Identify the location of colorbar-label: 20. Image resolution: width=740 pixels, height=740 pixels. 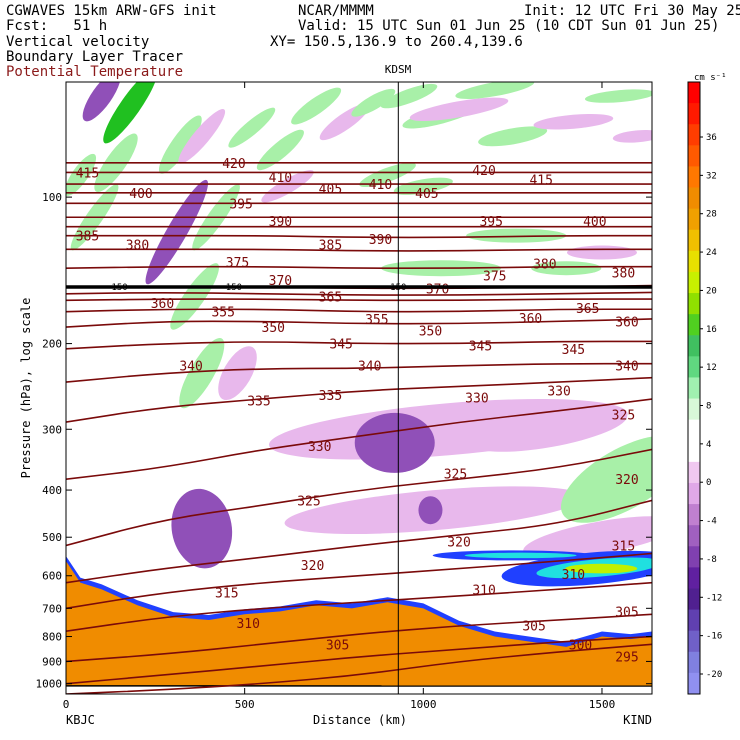
(711, 291).